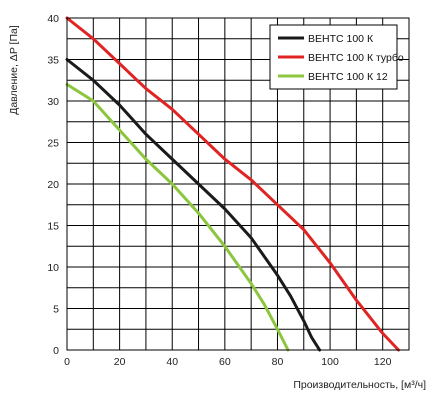 Image resolution: width=440 pixels, height=401 pixels. Describe the element at coordinates (341, 39) in the screenshot. I see `legend-label: ВЕНТС 100 К` at that location.